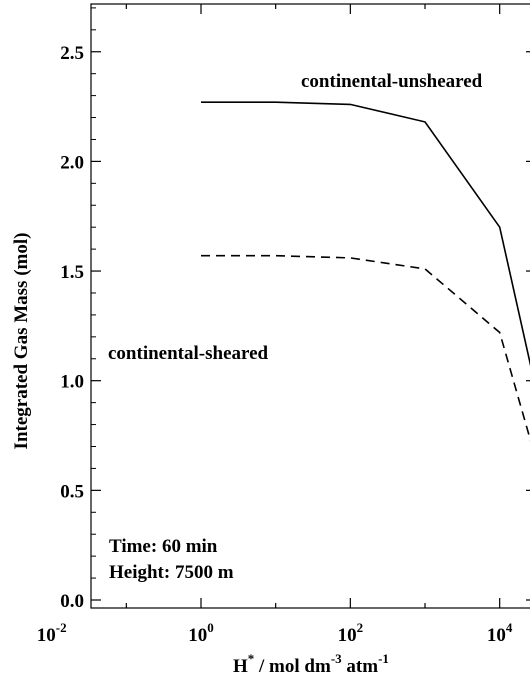  What do you see at coordinates (72, 491) in the screenshot?
I see `y-tick-label: 0.5` at bounding box center [72, 491].